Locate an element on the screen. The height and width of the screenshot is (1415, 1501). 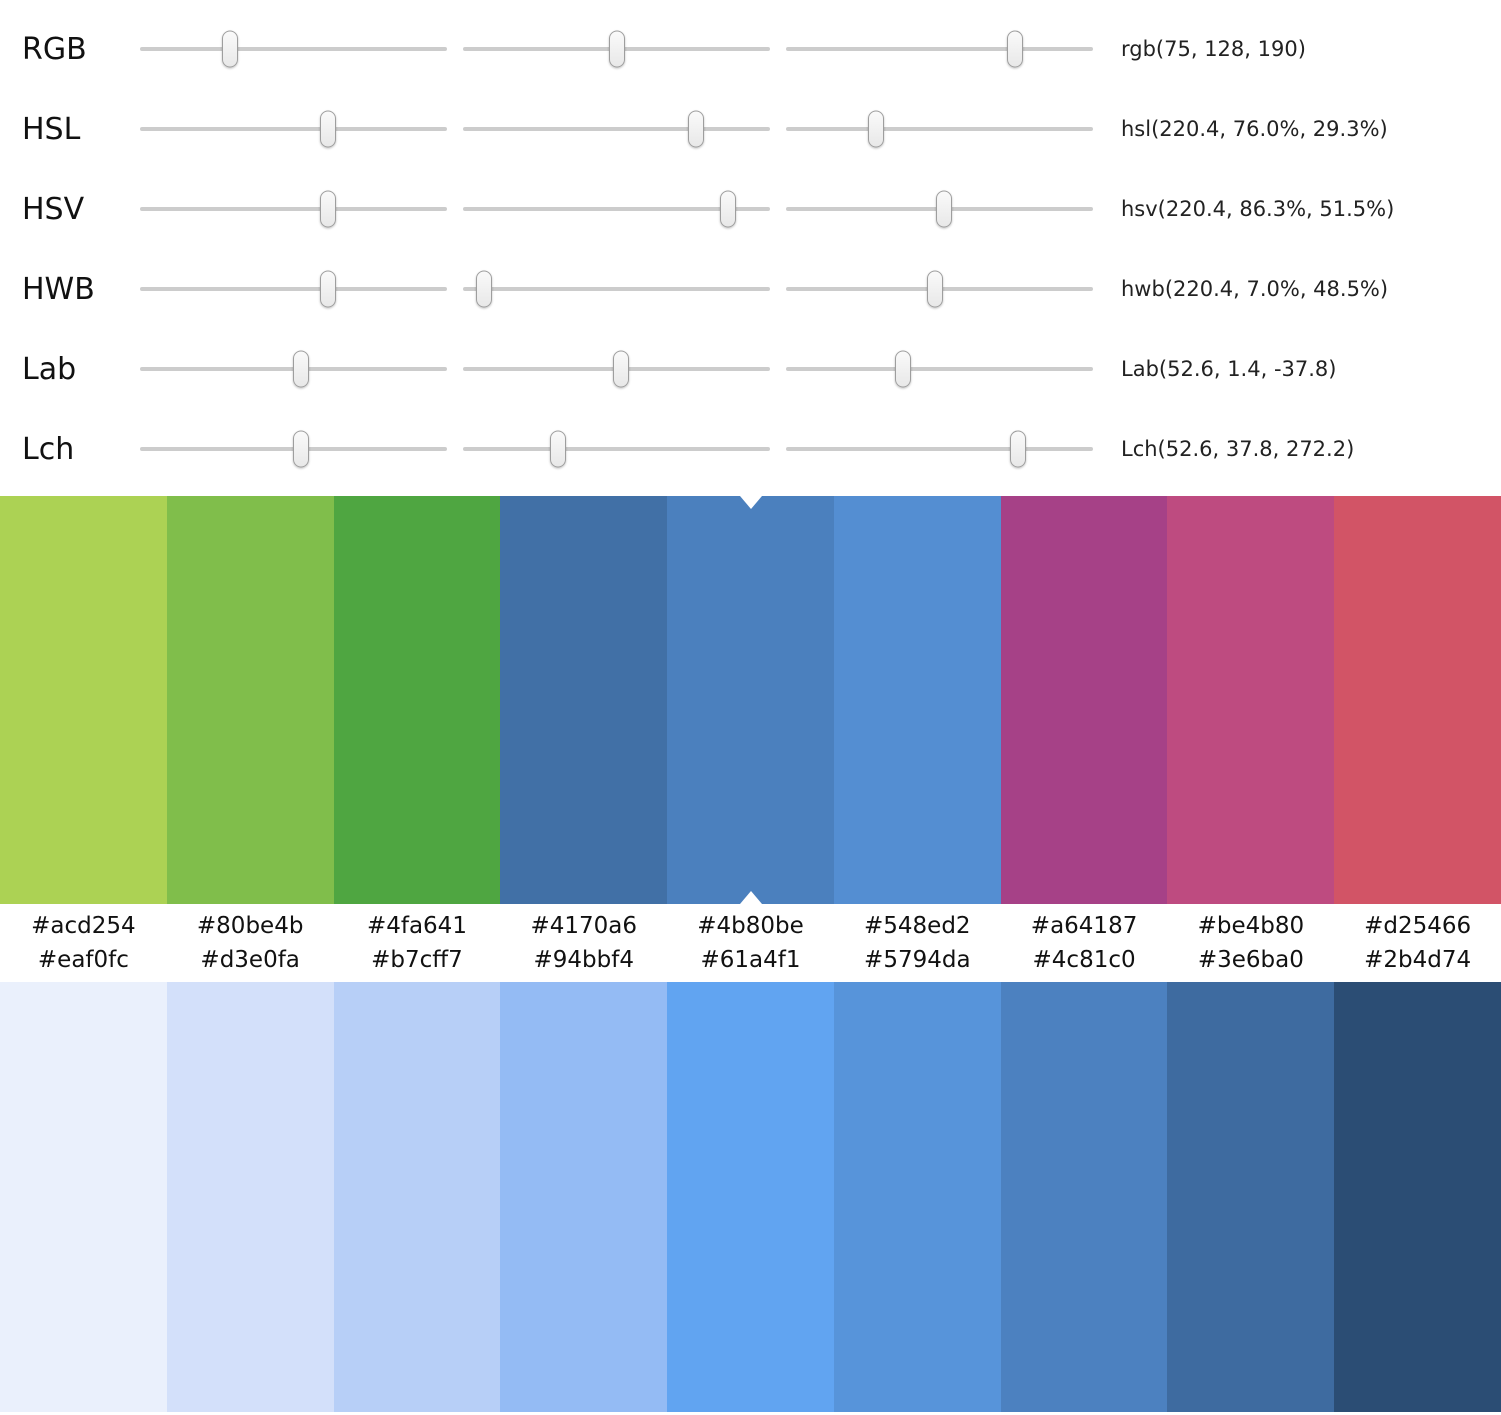
slider-row-hsl: HSL hsl(220.4, 76.0%, 29.3%) is located at coordinates (750, 129).